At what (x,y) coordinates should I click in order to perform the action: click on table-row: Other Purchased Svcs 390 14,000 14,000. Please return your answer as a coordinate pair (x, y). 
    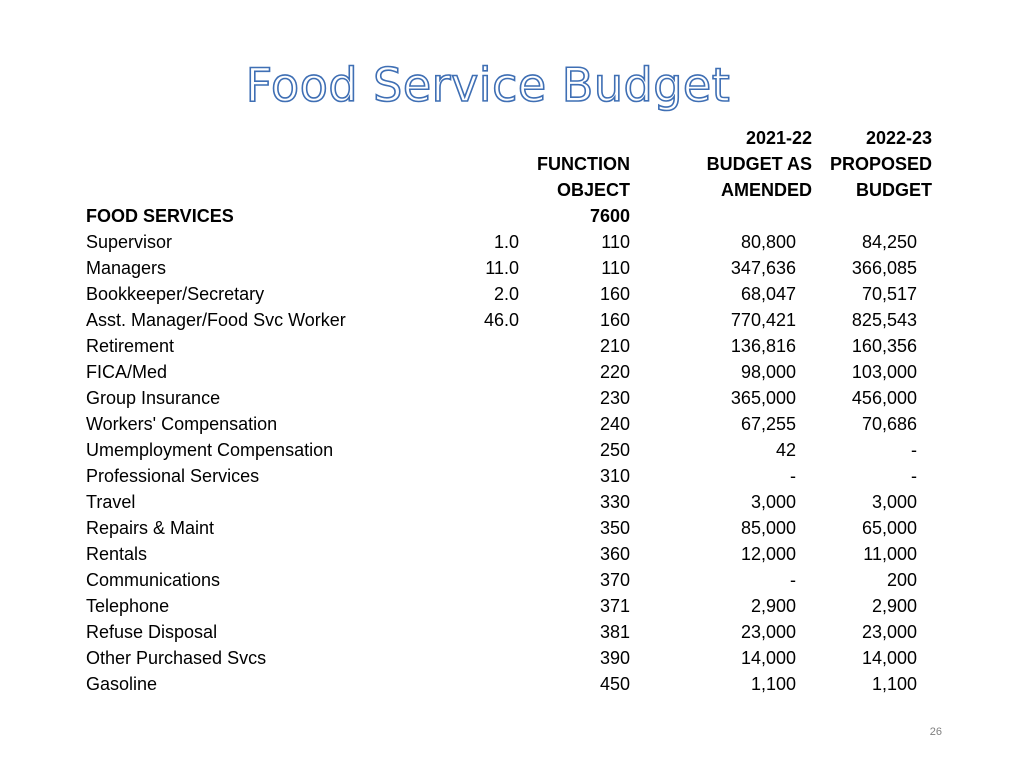
    Looking at the image, I should click on (512, 658).